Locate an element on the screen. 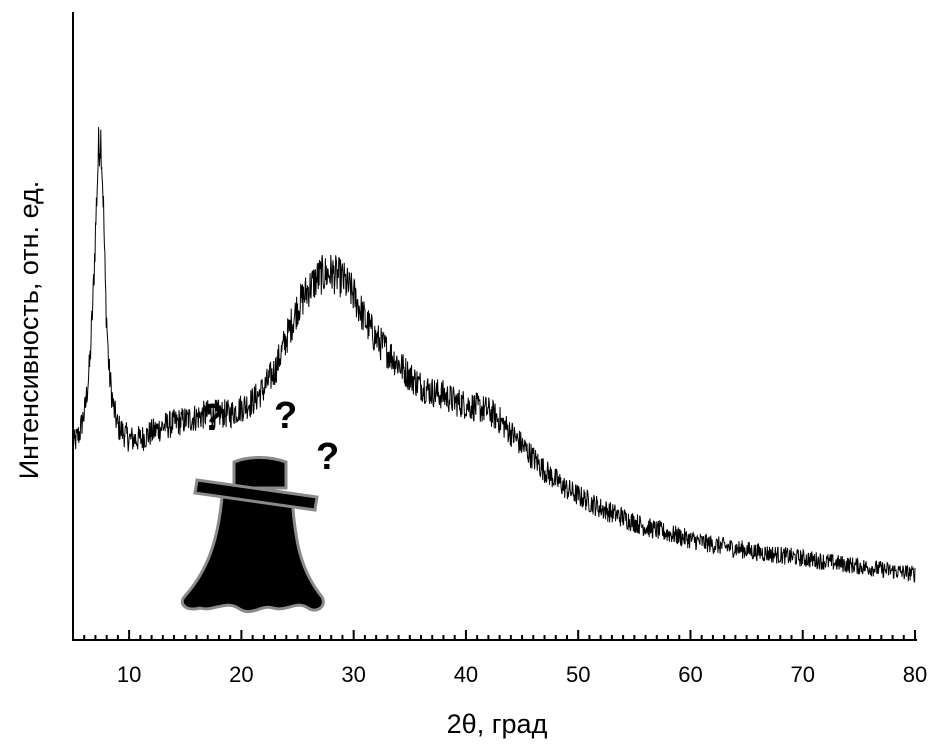 Image resolution: width=935 pixels, height=747 pixels. question-mark-1: ? is located at coordinates (212, 418).